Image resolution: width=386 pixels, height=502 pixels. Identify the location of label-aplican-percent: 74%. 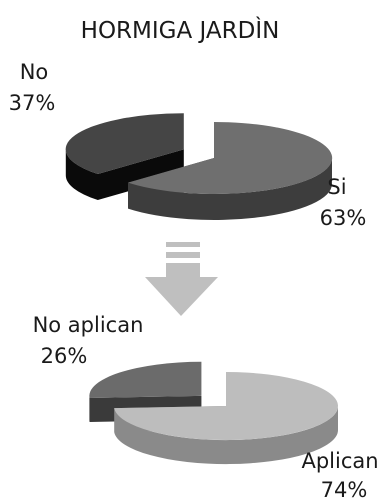
(344, 490).